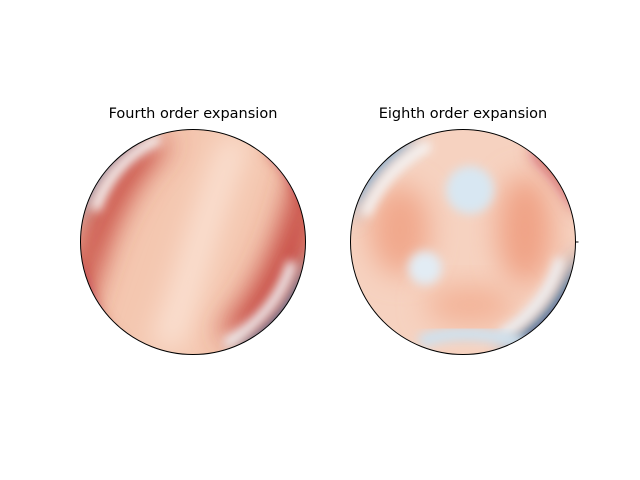 This screenshot has height=480, width=640. I want to click on heatmap-band-left, so click(127, 235).